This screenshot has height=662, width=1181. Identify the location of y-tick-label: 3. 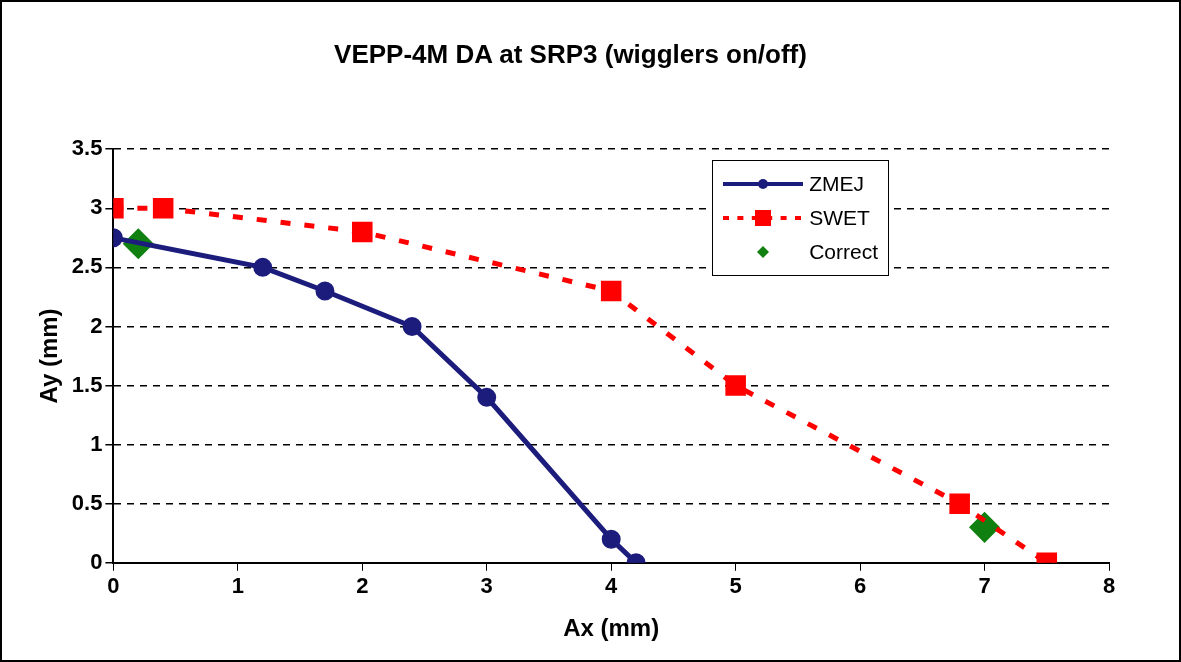
(96, 207).